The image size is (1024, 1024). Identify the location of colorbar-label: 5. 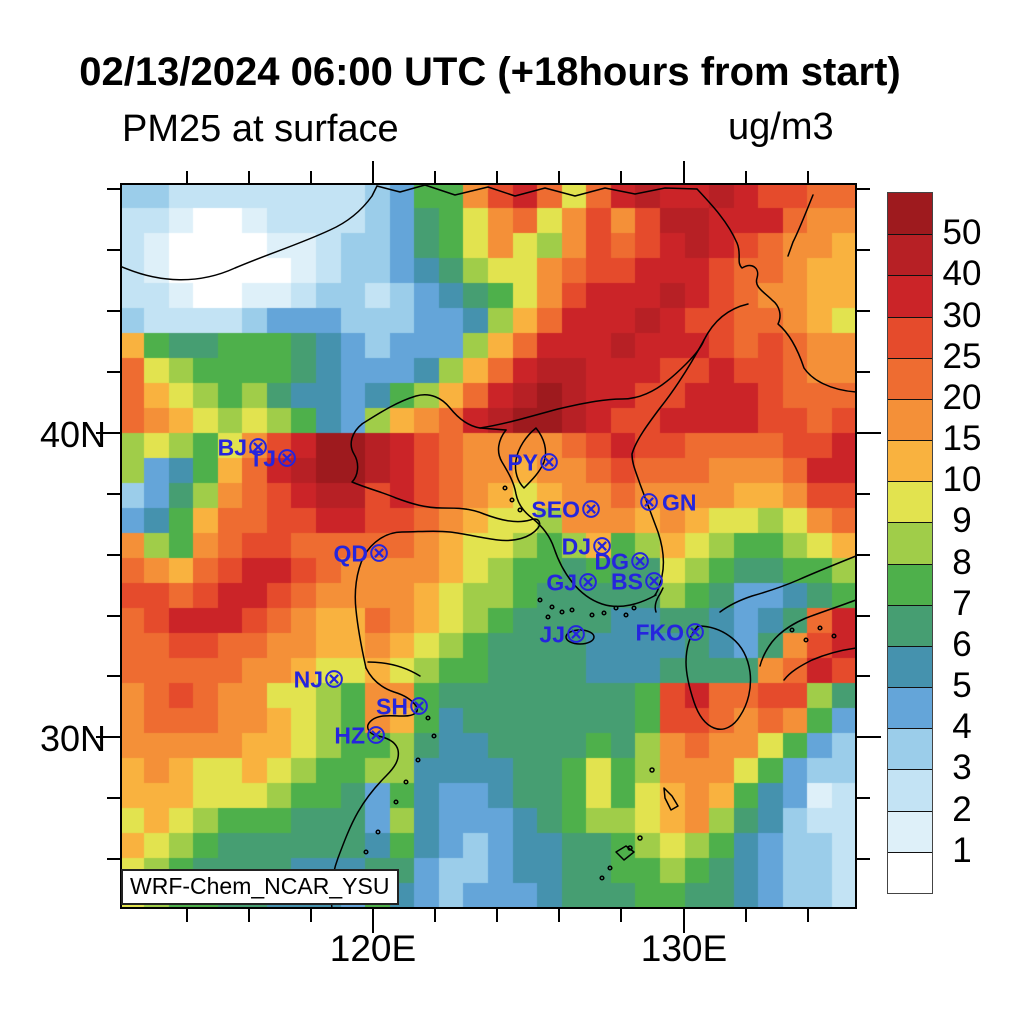
(962, 686).